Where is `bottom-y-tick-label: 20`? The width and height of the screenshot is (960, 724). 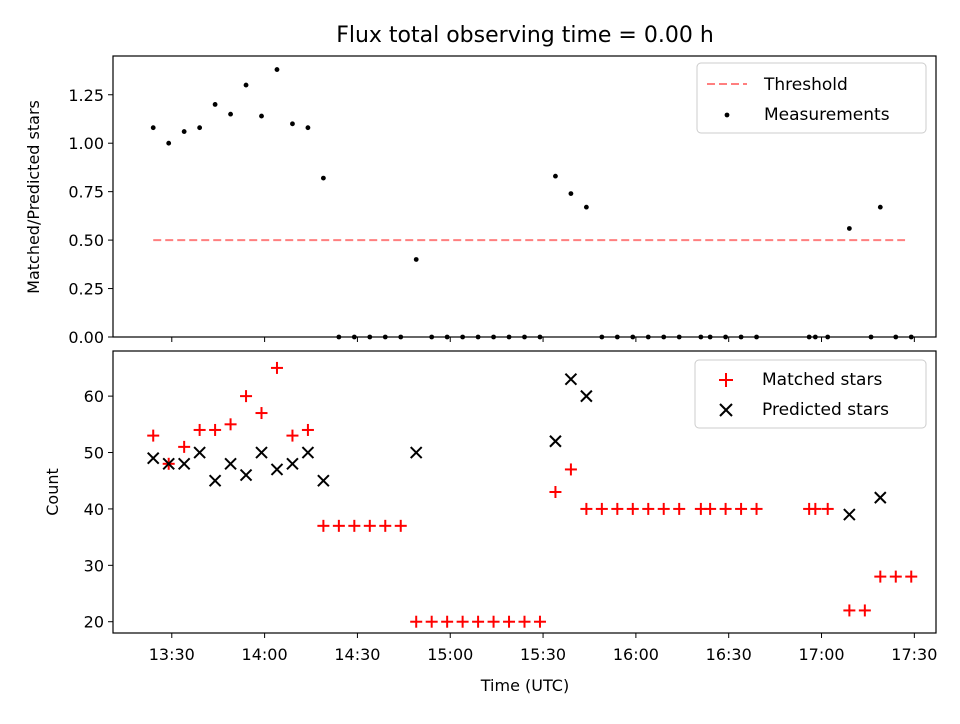 bottom-y-tick-label: 20 is located at coordinates (94, 622).